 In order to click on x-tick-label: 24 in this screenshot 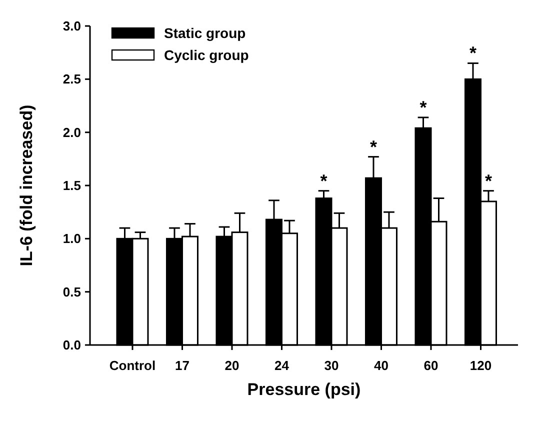, I will do `click(282, 365)`.